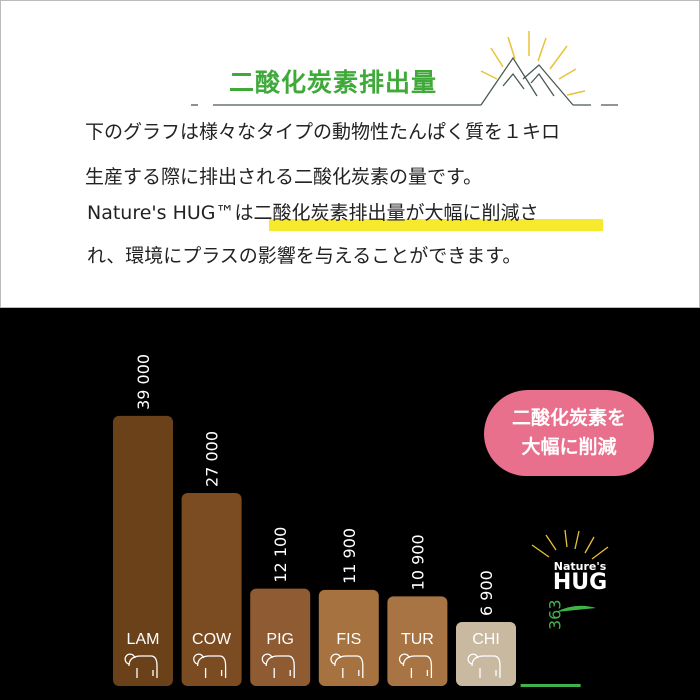  Describe the element at coordinates (569, 433) in the screenshot. I see `reduction-callout: 二酸化炭素を 大幅に削減` at that location.